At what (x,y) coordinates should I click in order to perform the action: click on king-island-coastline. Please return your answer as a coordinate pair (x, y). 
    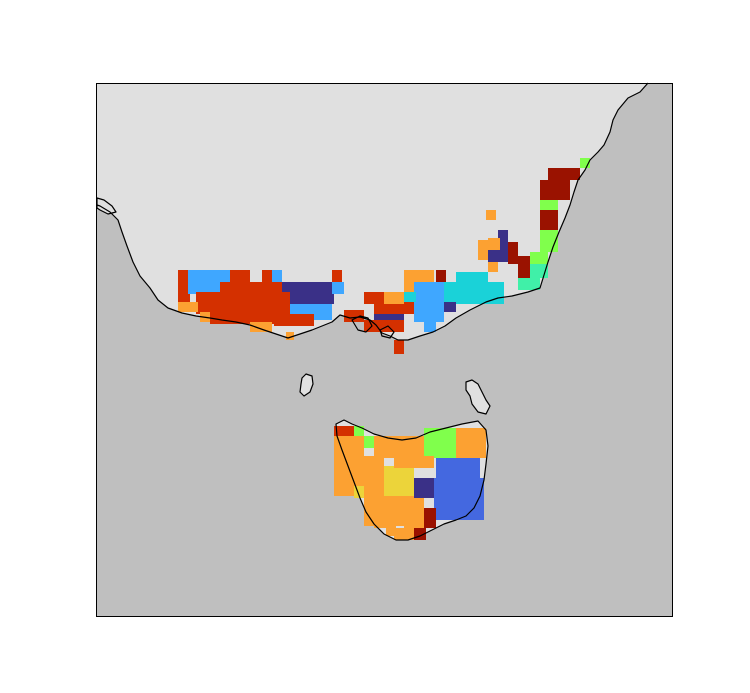
    Looking at the image, I should click on (306, 385).